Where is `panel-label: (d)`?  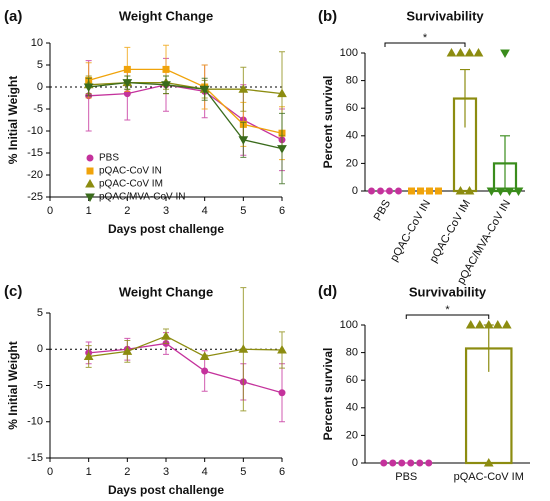 panel-label: (d) is located at coordinates (327, 291).